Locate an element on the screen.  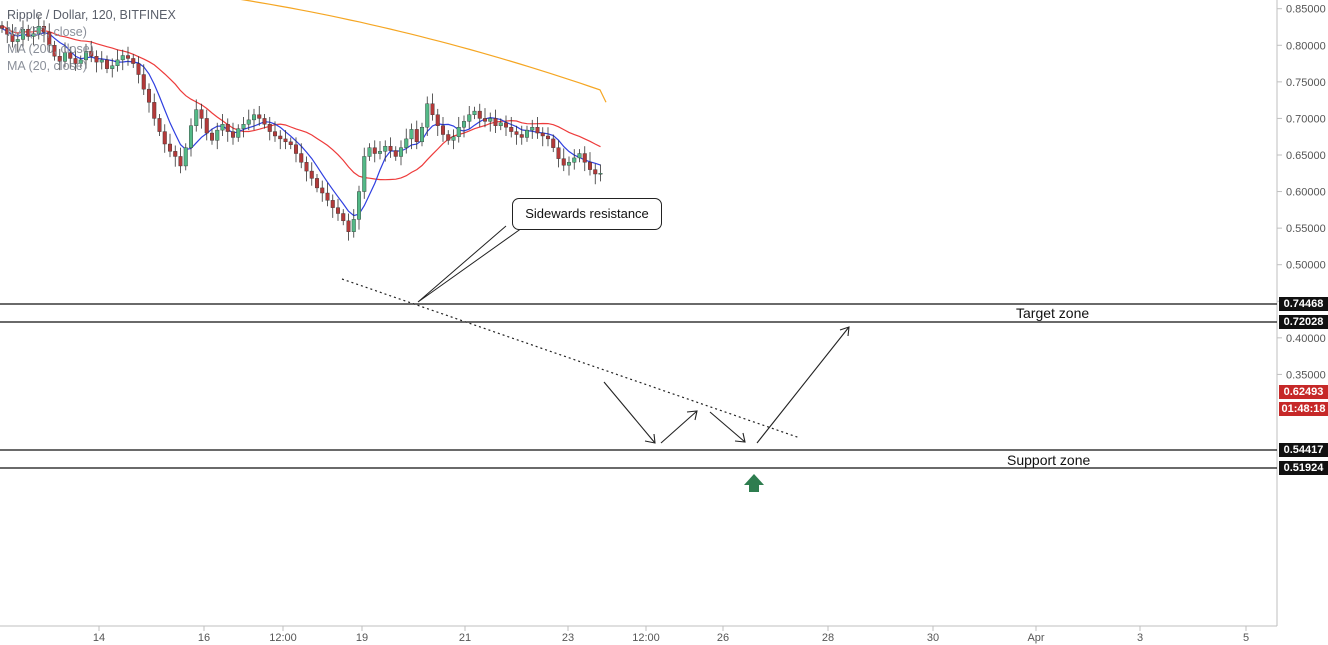
price-axis-label: 0.65000 is located at coordinates (1306, 156).